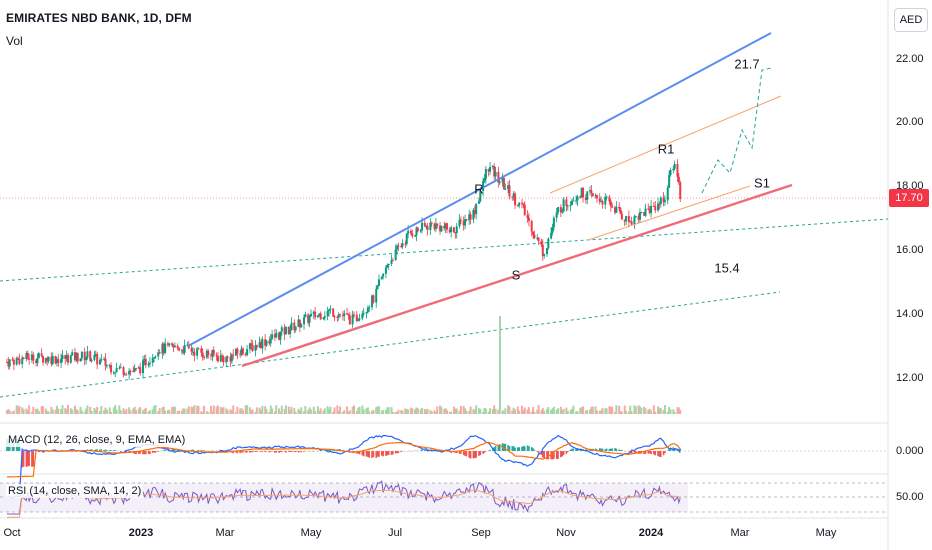 The image size is (932, 550). I want to click on symbol-title: EMIRATES NBD BANK, 1D, DFM, so click(99, 18).